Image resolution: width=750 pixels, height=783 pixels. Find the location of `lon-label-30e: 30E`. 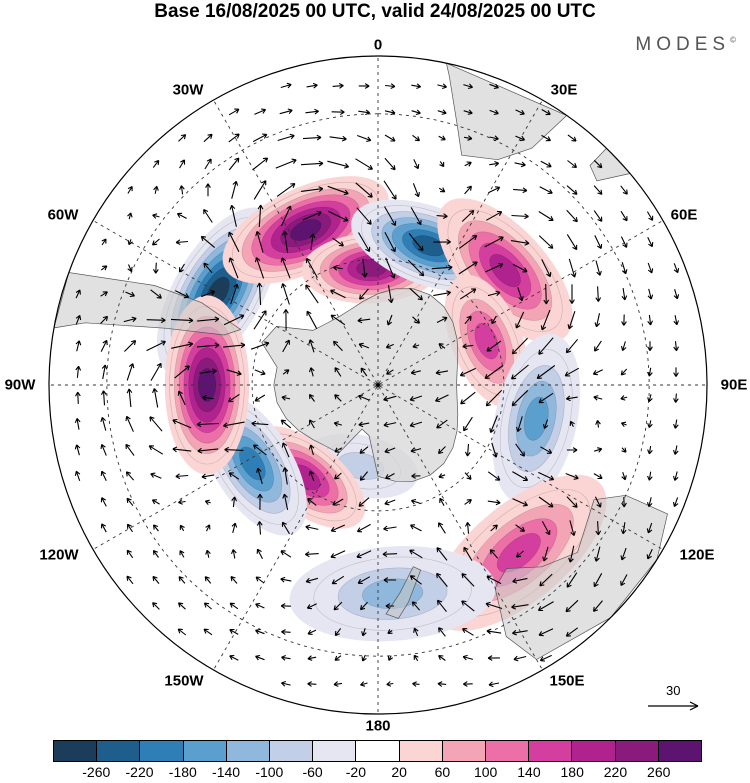

lon-label-30e: 30E is located at coordinates (564, 90).